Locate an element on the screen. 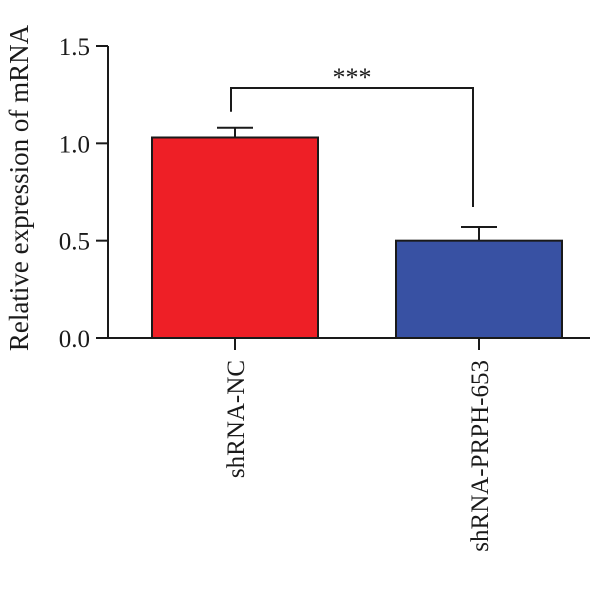 This screenshot has width=600, height=600. significance-group: *** is located at coordinates (352, 135).